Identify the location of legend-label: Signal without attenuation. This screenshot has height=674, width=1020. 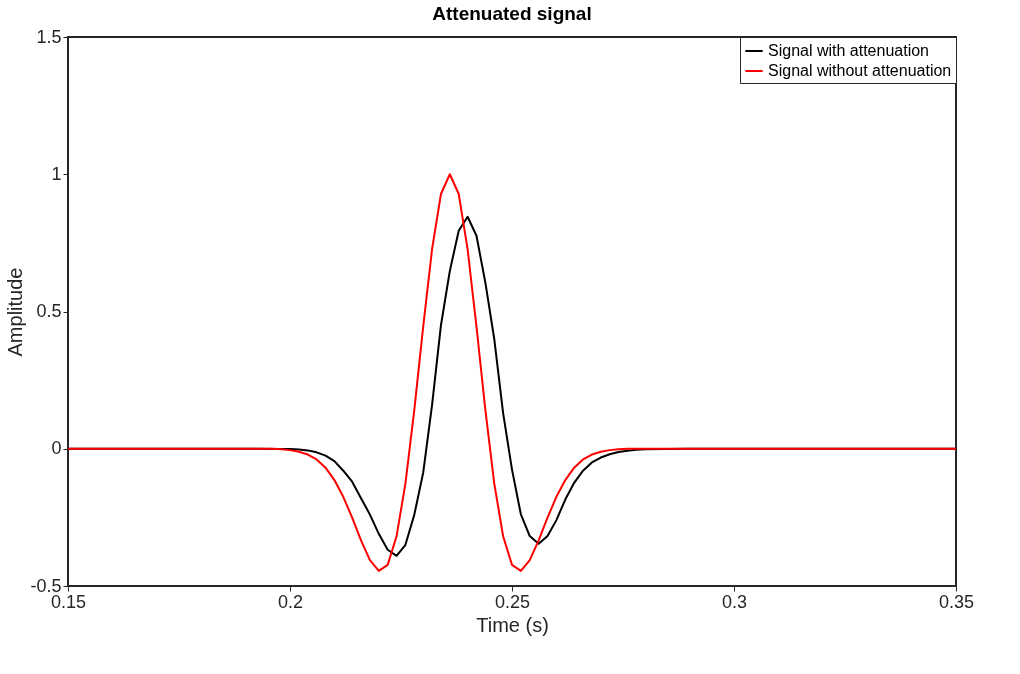
(860, 70).